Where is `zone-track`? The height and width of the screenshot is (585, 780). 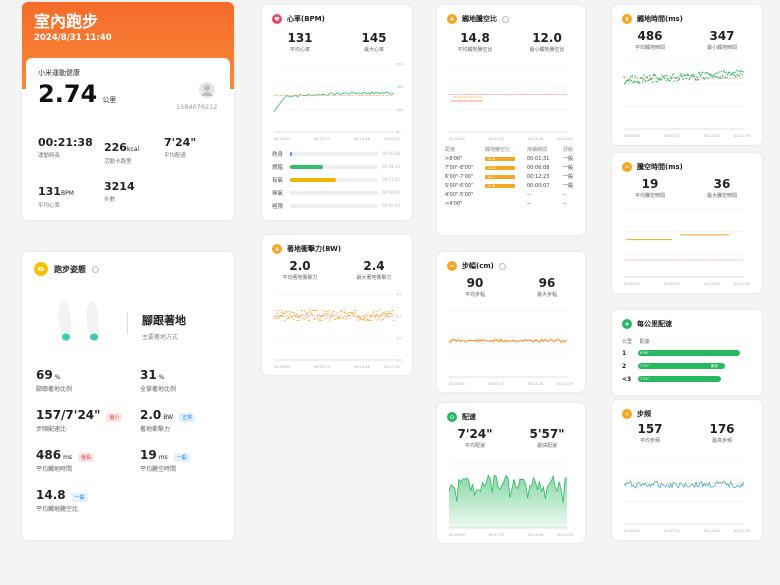
zone-track is located at coordinates (334, 206).